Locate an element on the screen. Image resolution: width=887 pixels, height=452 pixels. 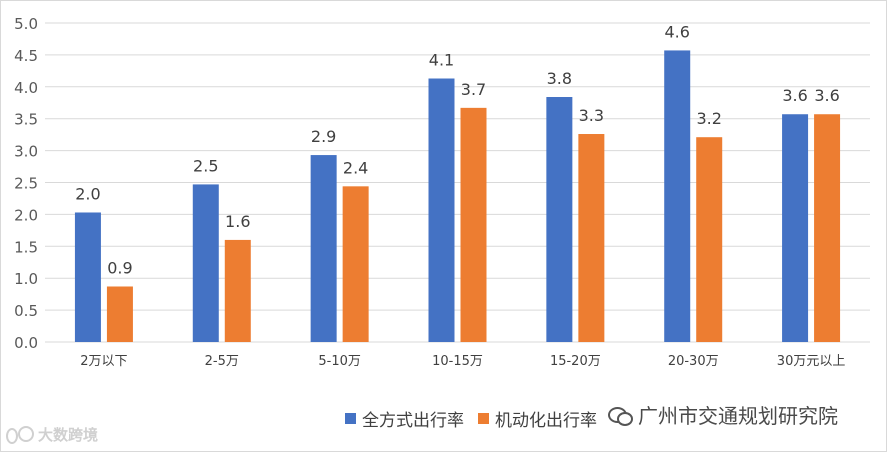
data-label: 4.6 is located at coordinates (676, 31).